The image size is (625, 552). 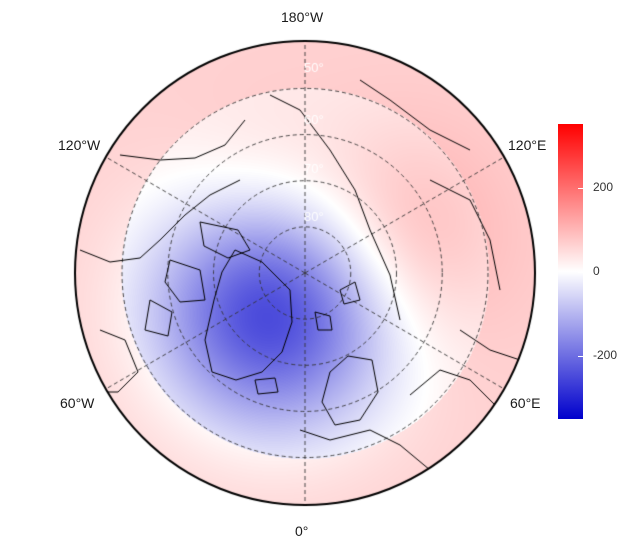 What do you see at coordinates (603, 187) in the screenshot?
I see `colorbar-tick-200: 200` at bounding box center [603, 187].